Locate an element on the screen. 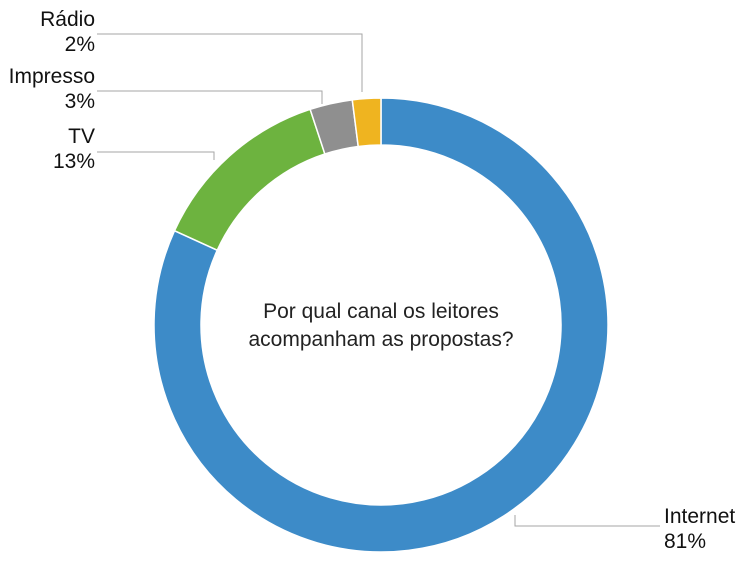  leader-line-impresso is located at coordinates (210, 97).